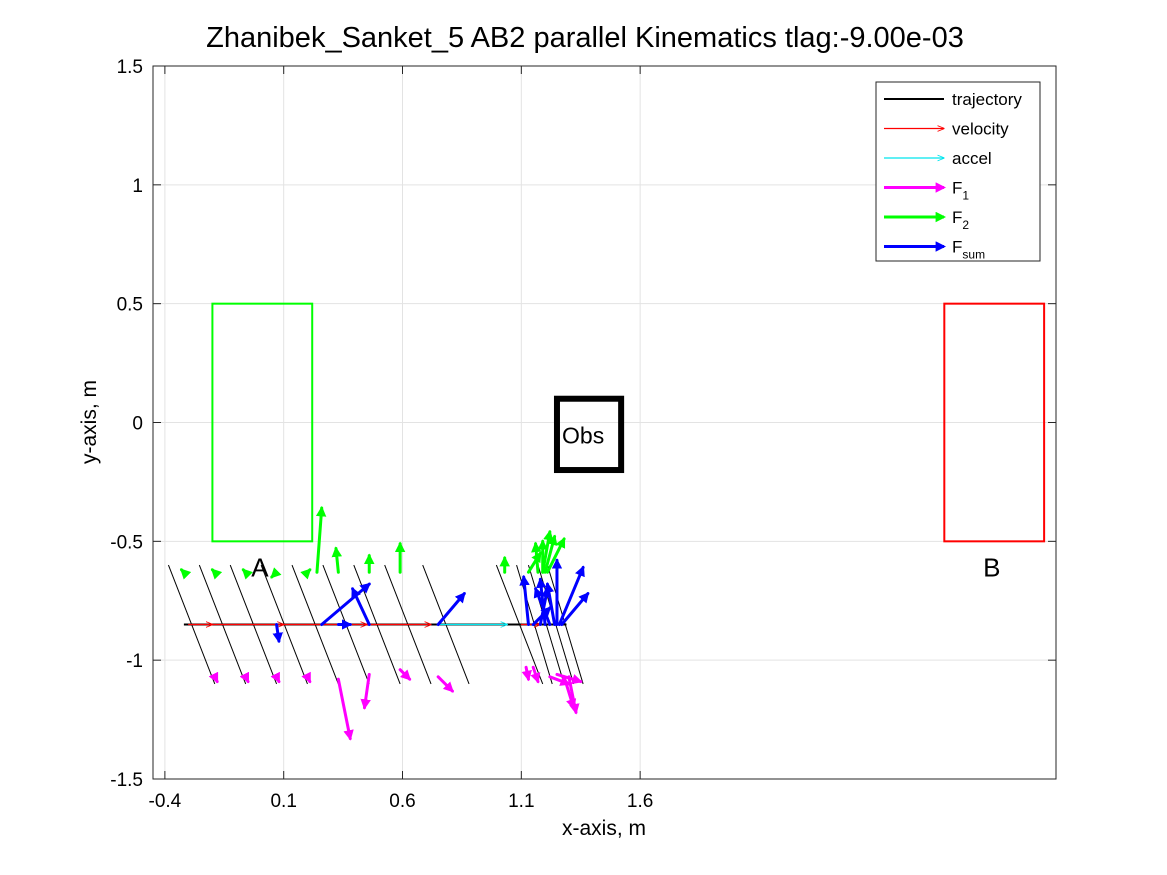 The height and width of the screenshot is (875, 1167). What do you see at coordinates (960, 191) in the screenshot?
I see `legend-label: F1` at bounding box center [960, 191].